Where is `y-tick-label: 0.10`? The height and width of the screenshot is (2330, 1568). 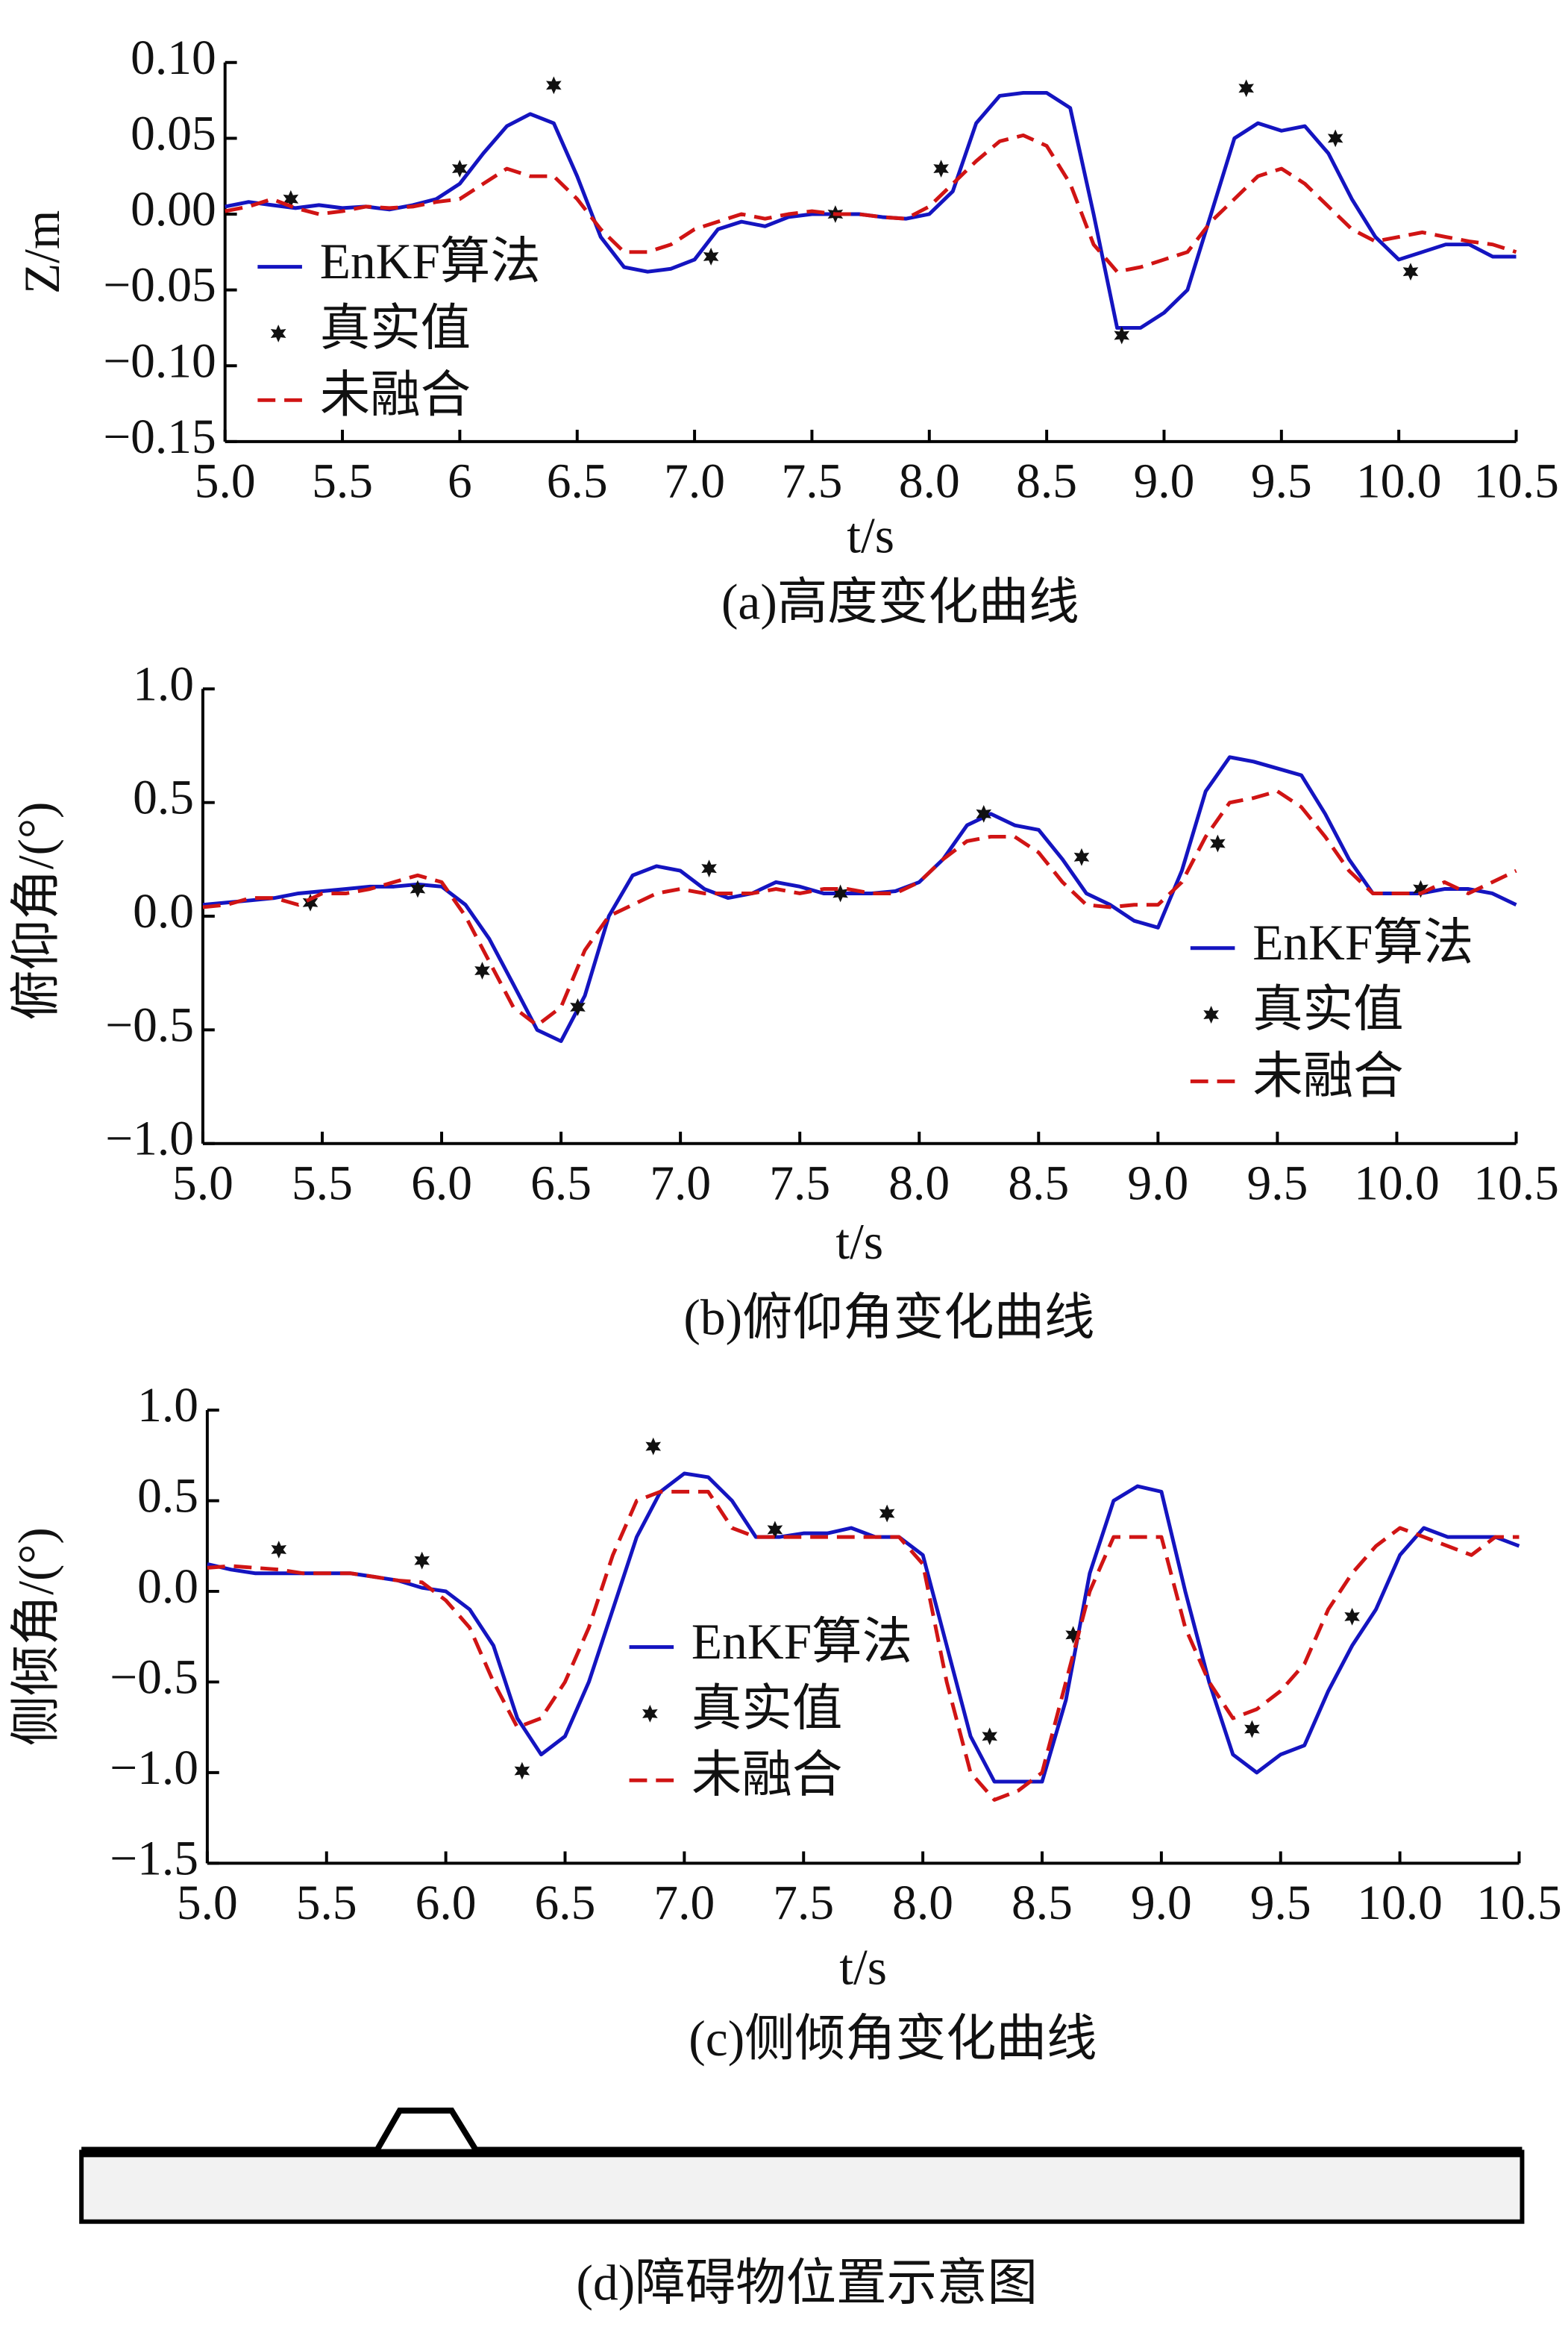 y-tick-label: 0.10 is located at coordinates (173, 58).